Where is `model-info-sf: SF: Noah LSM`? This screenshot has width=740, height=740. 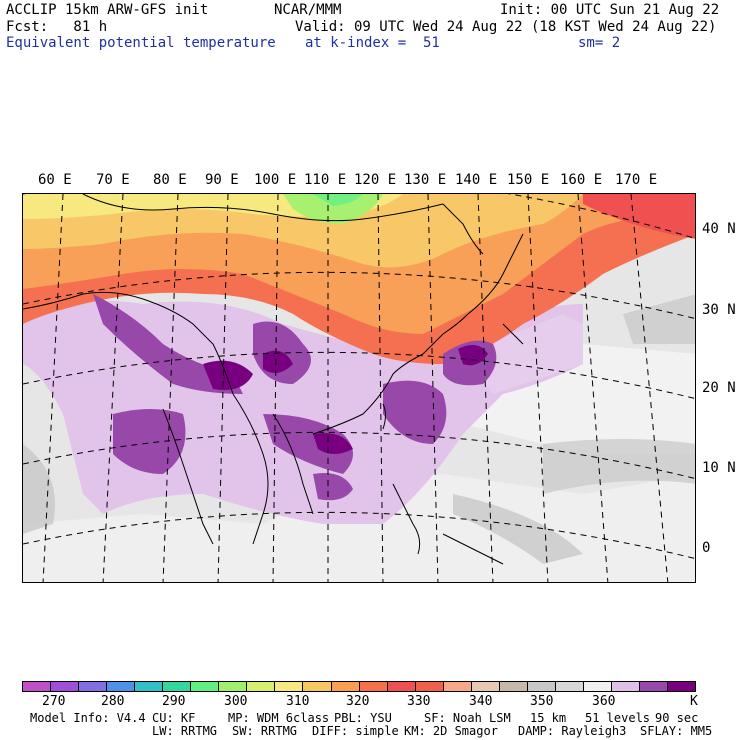
model-info-sf: SF: Noah LSM is located at coordinates (467, 718).